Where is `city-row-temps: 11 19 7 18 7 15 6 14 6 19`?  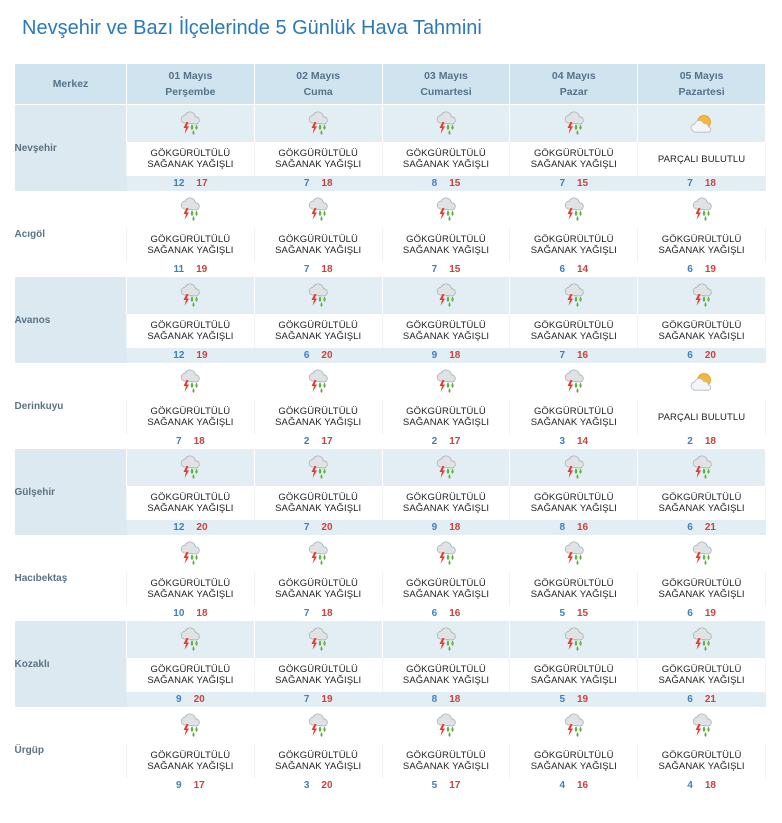
city-row-temps: 11 19 7 18 7 15 6 14 6 19 is located at coordinates (390, 269).